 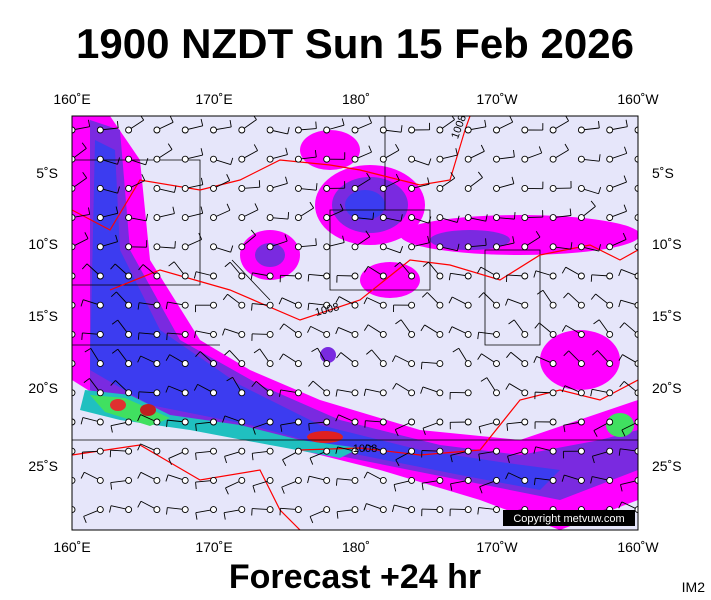 What do you see at coordinates (638, 547) in the screenshot?
I see `lon-label-bottom: 160˚W` at bounding box center [638, 547].